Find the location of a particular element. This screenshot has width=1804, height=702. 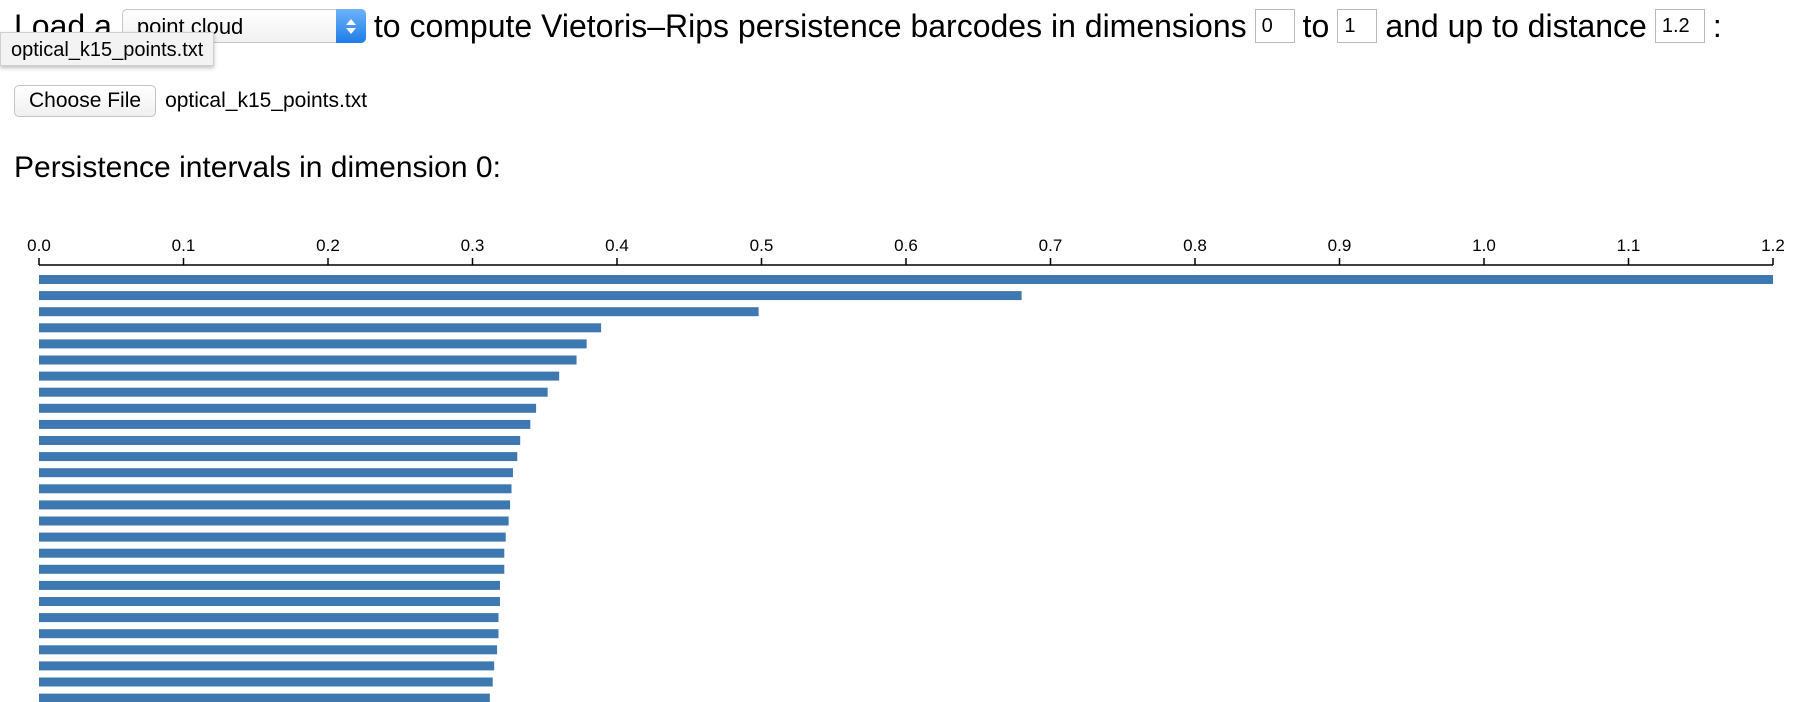

x-tick-label: 0.8 is located at coordinates (1195, 245).